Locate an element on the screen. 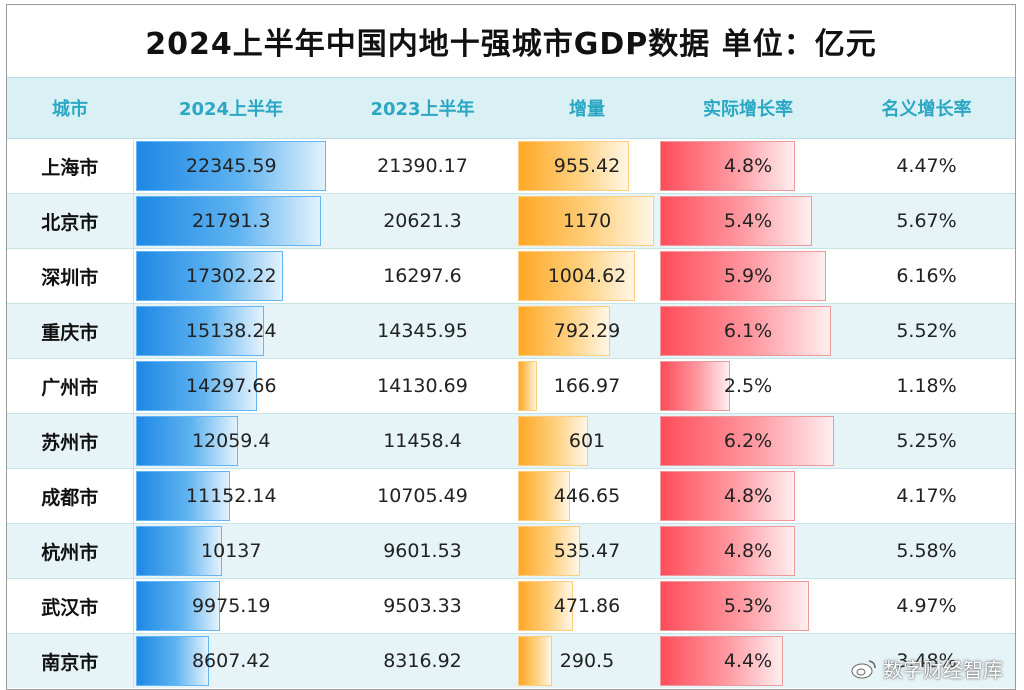 The height and width of the screenshot is (690, 1024). increment-cell: 446.65 is located at coordinates (587, 496).